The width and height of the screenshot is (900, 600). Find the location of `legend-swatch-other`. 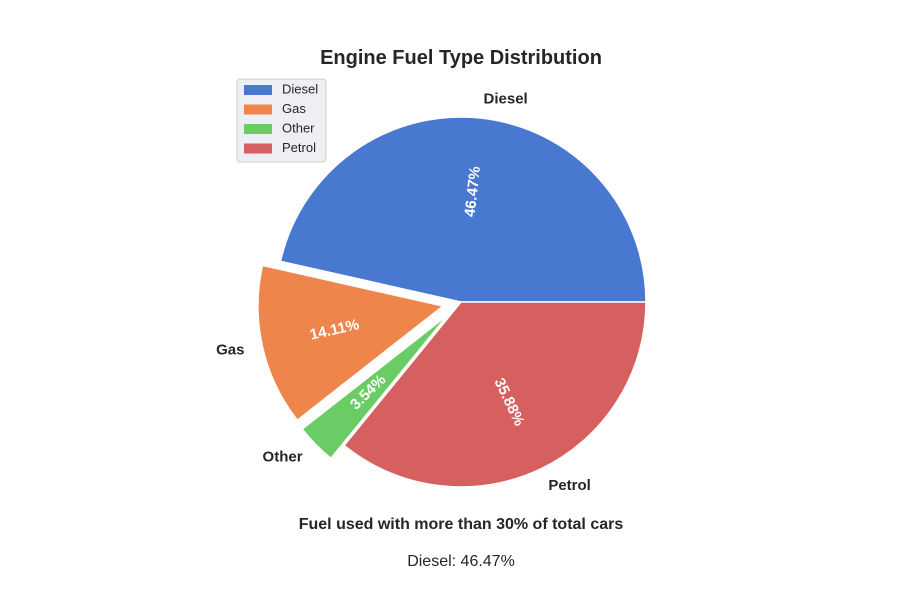

legend-swatch-other is located at coordinates (258, 129).